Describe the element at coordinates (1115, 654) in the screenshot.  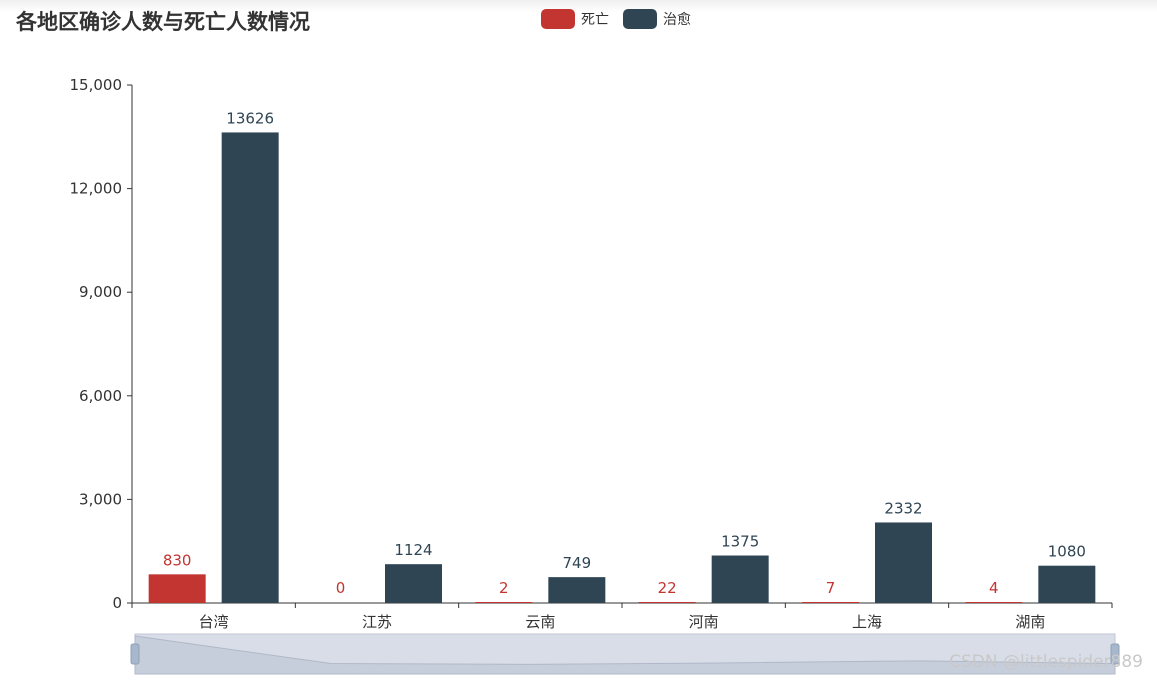
I see `data-zoom-handle-right` at that location.